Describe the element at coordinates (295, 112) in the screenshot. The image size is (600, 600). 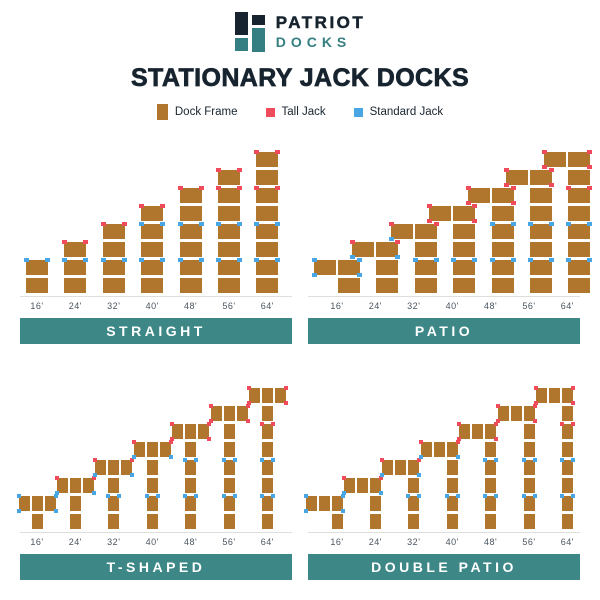
I see `legend-item-tall-jack: Tall Jack` at that location.